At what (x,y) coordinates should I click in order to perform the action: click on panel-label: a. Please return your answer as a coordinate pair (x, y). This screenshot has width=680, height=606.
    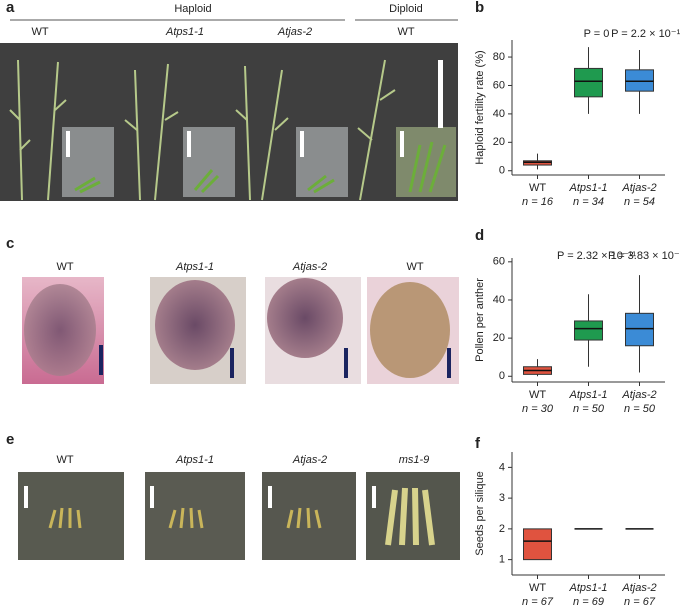
    Looking at the image, I should click on (10, 8).